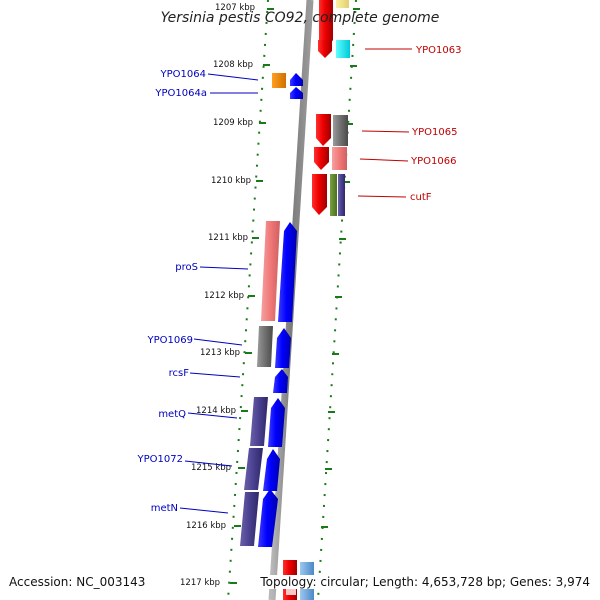 The height and width of the screenshot is (600, 600). Describe the element at coordinates (326, 25) in the screenshot. I see `reverse-gene-arrow` at that location.